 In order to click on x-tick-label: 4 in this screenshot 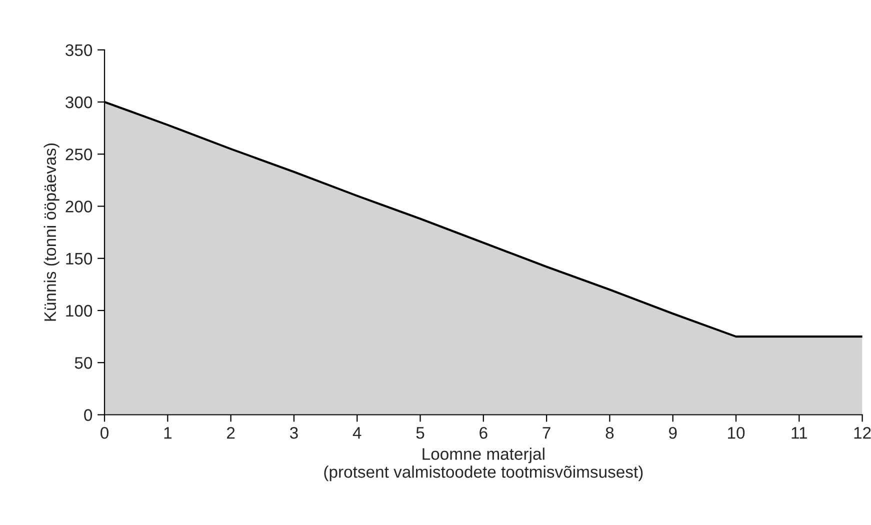, I will do `click(357, 433)`.